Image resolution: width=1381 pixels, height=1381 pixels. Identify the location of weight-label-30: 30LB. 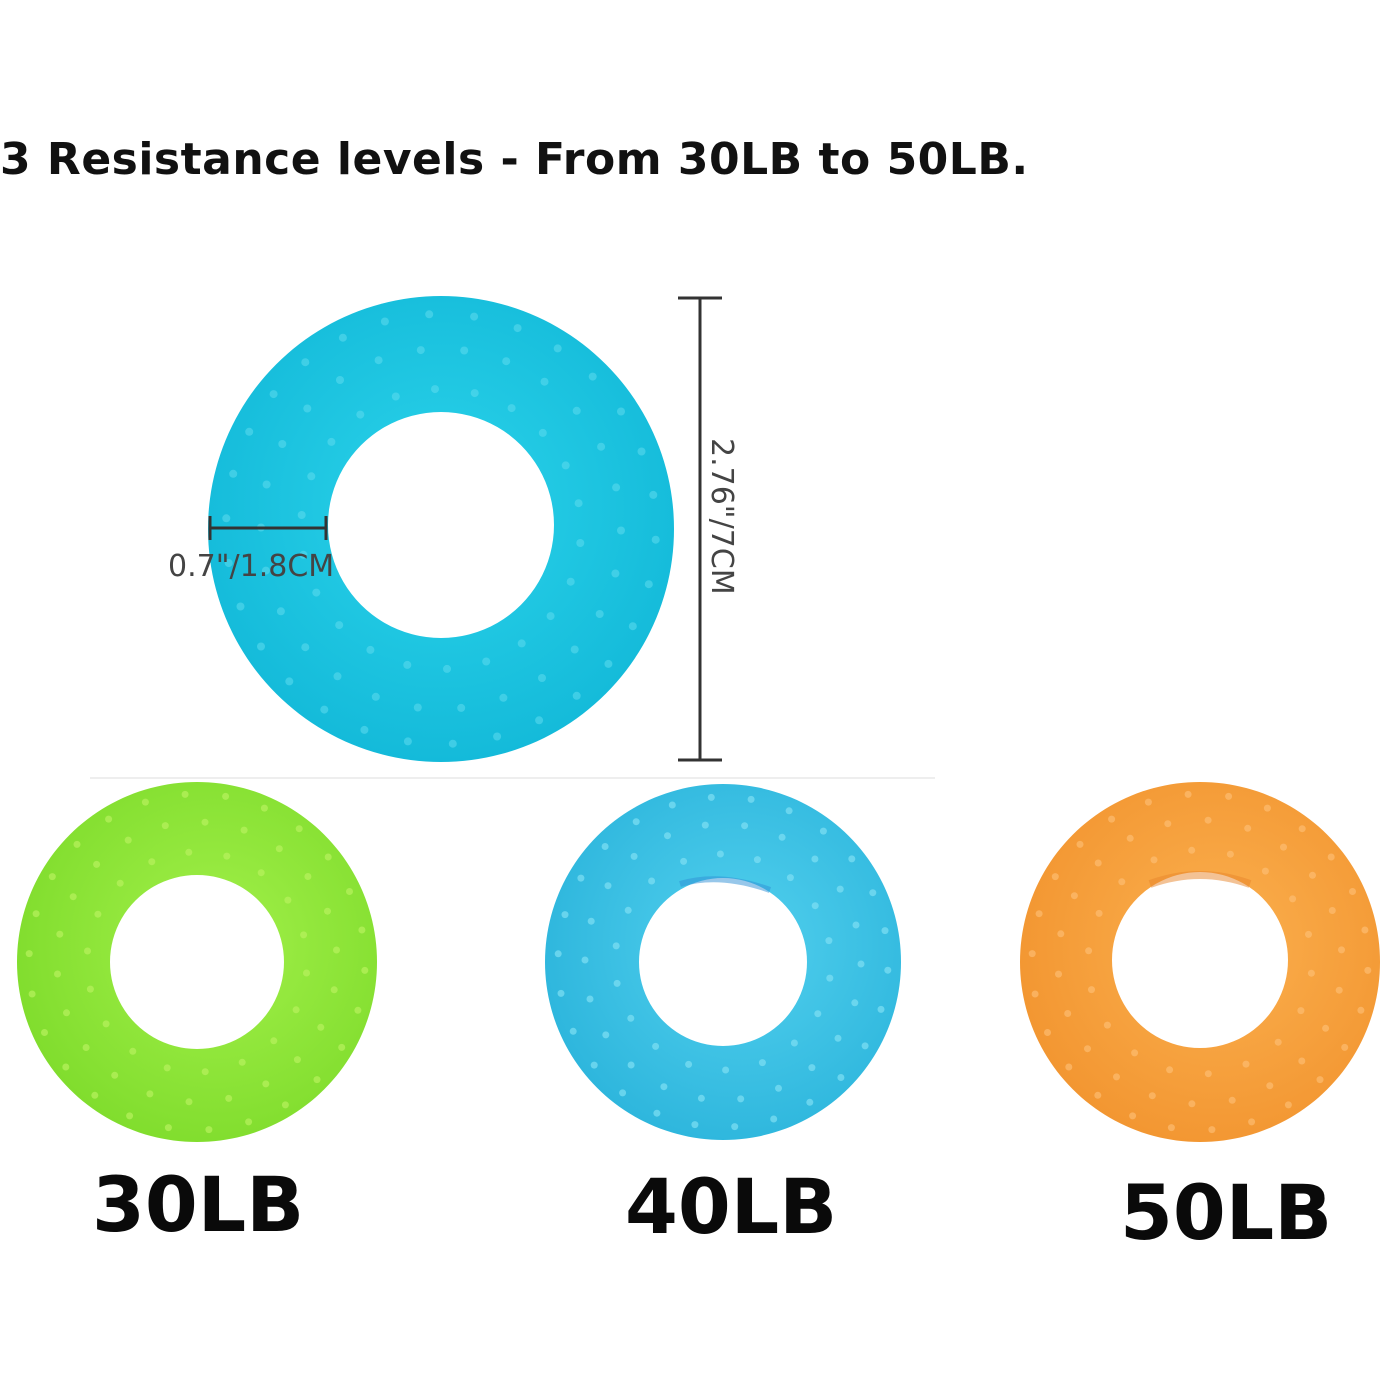
(198, 1204).